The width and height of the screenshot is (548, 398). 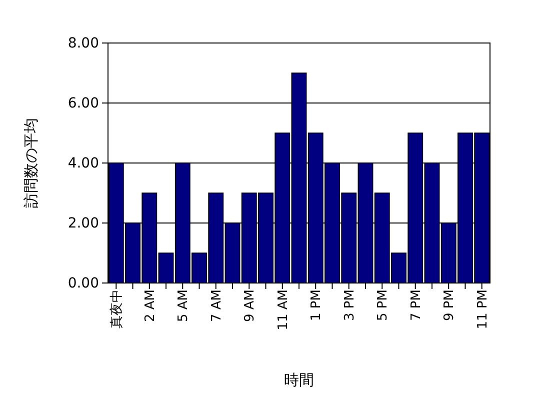 I want to click on y-tick-label: 8.00, so click(x=83, y=43).